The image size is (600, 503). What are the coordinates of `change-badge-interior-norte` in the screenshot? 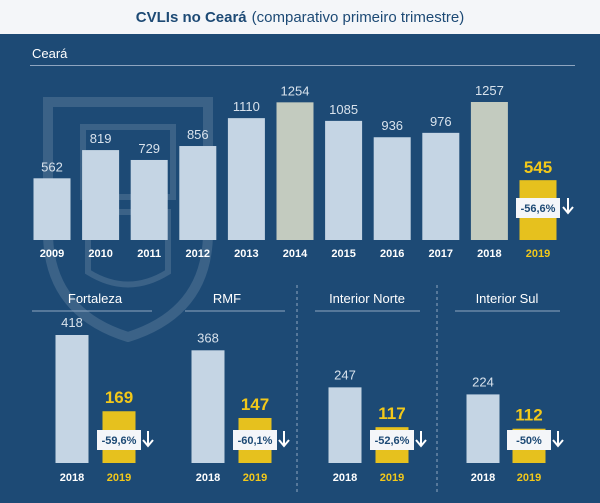 It's located at (392, 440).